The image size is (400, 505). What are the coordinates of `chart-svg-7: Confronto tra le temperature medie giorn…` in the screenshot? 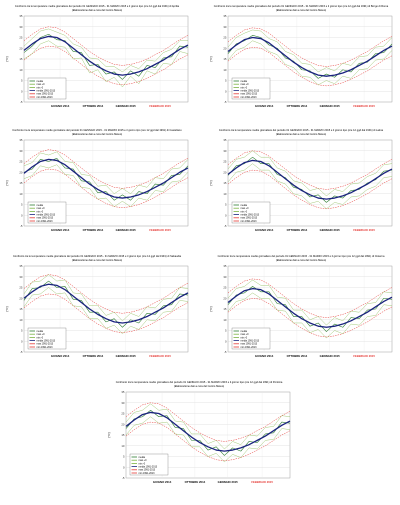 It's located at (199, 432).